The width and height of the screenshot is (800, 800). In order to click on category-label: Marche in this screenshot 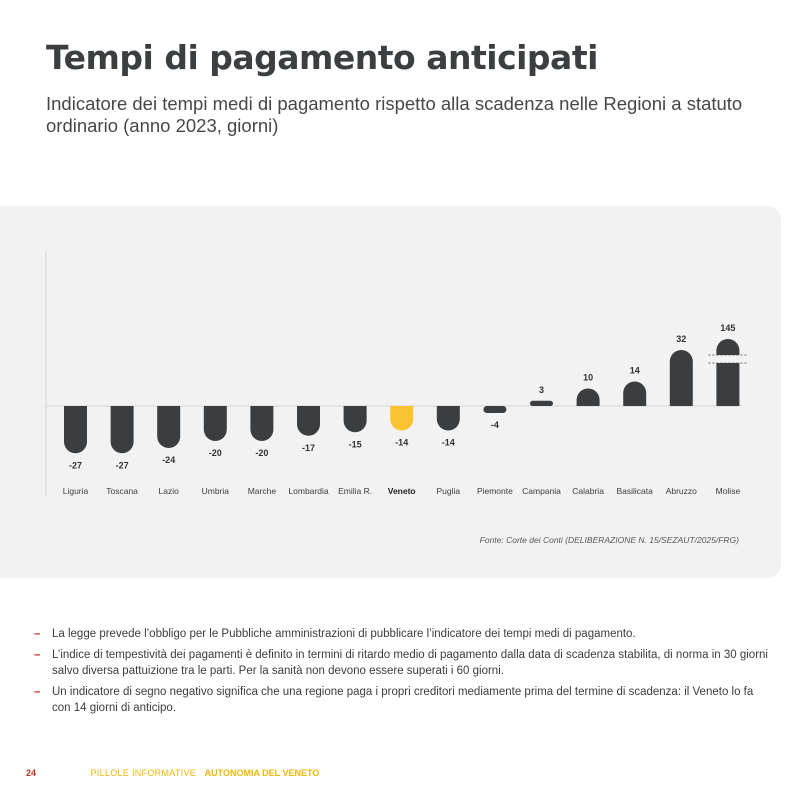, I will do `click(262, 491)`.